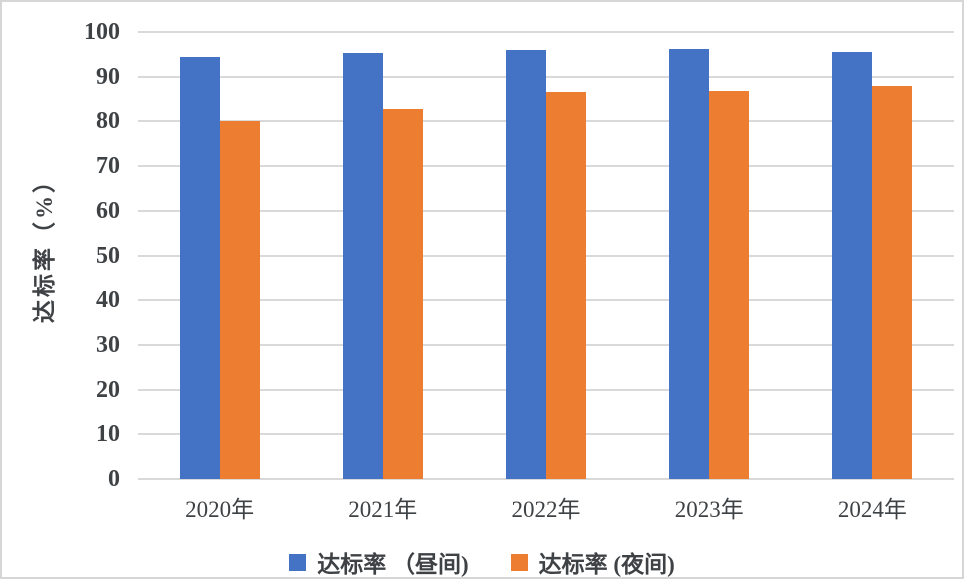 This screenshot has width=964, height=579. I want to click on bar-nighttime-2024, so click(892, 282).